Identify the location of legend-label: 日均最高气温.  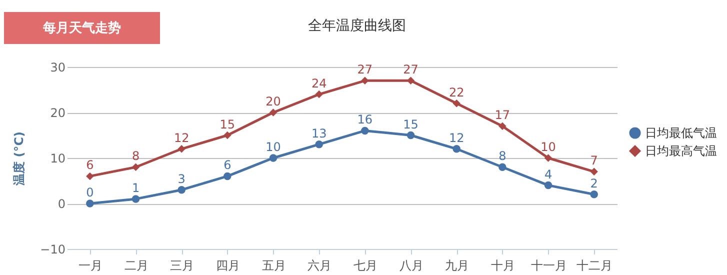
(681, 151).